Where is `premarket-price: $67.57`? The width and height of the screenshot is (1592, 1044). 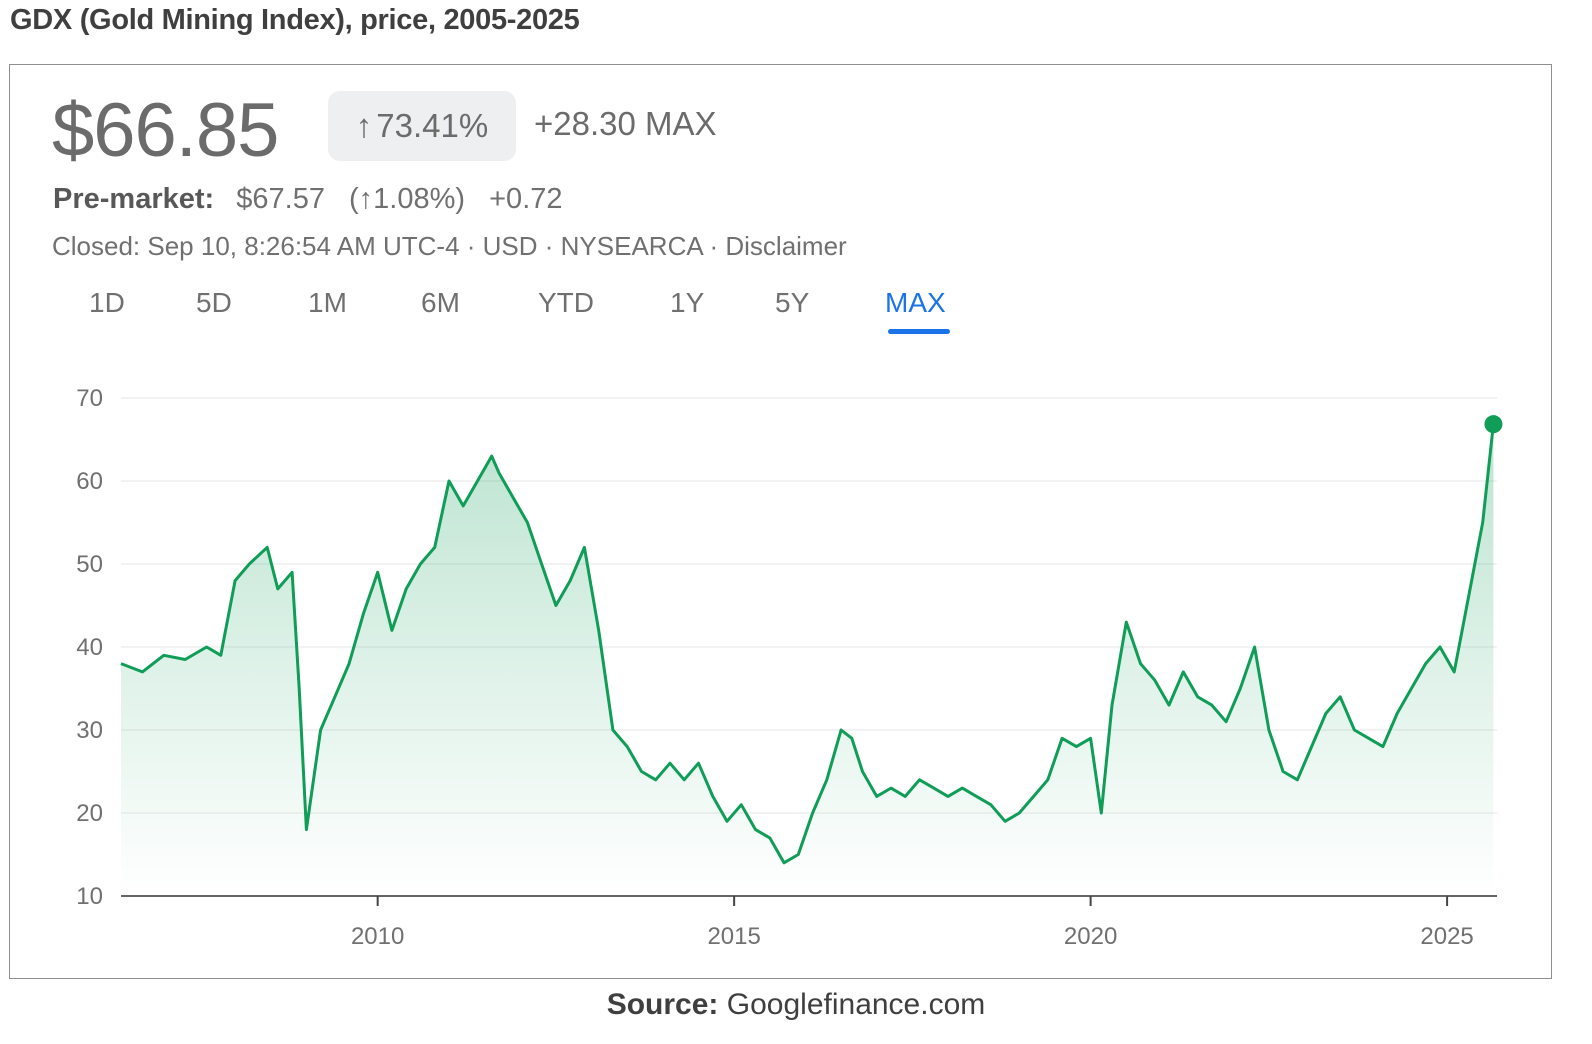
premarket-price: $67.57 is located at coordinates (280, 199).